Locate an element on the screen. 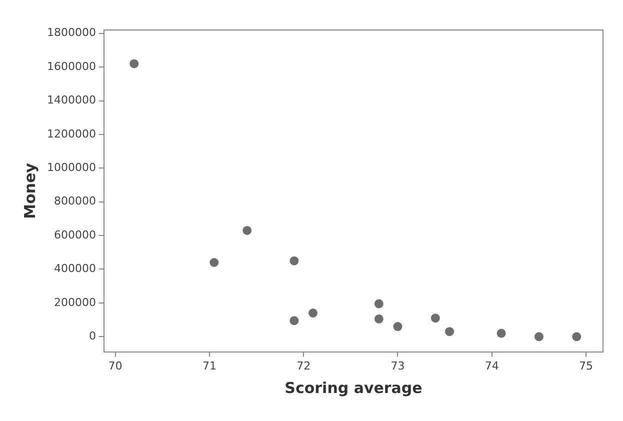 This screenshot has height=421, width=623. x-tick-label: 72 is located at coordinates (303, 365).